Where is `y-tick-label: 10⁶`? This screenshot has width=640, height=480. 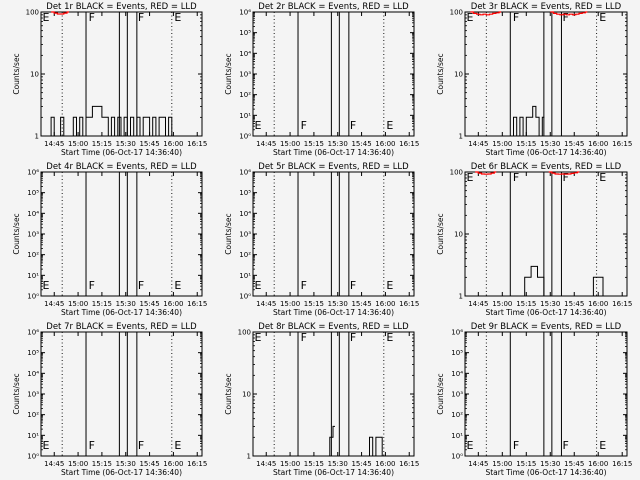
y-tick-label: 10⁶ is located at coordinates (457, 333).